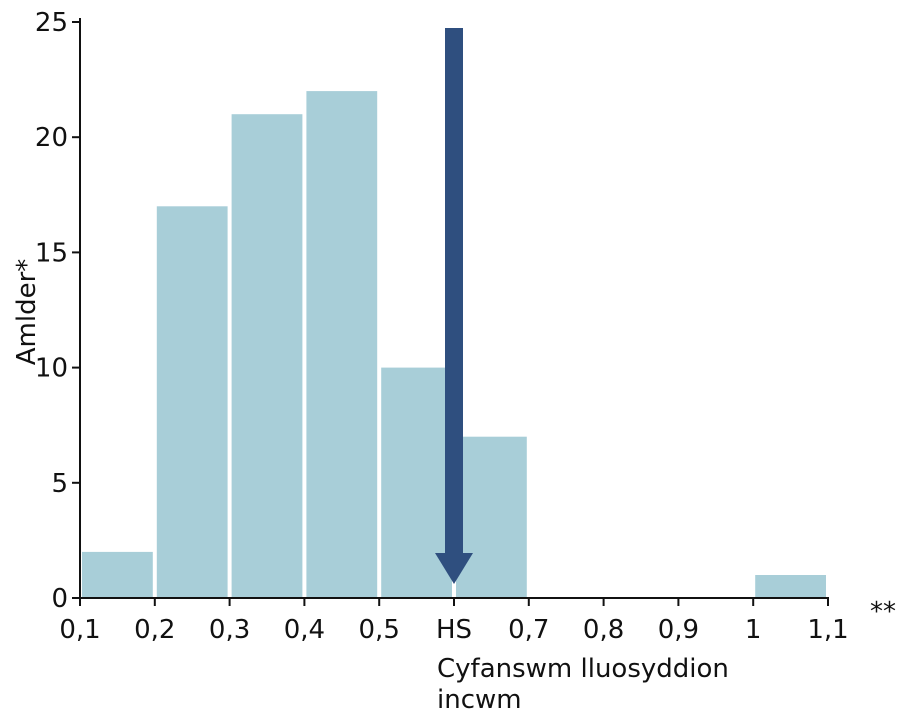  I want to click on x-axis-title-line-1: Cyfanswm lluosyddion, so click(583, 669).